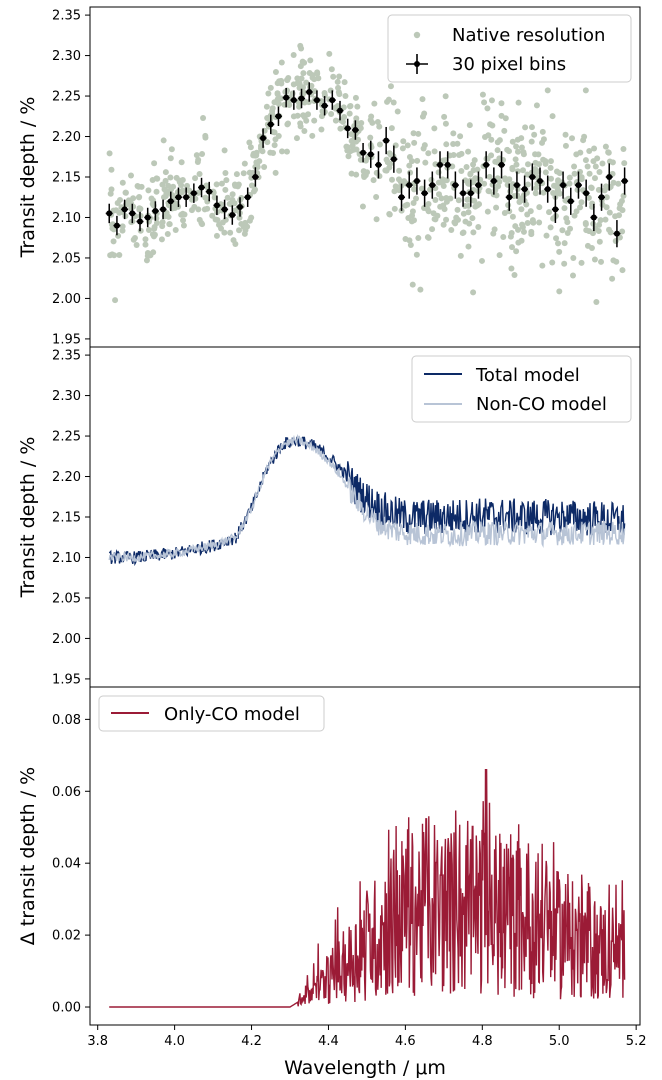 The image size is (662, 1080). Describe the element at coordinates (232, 714) in the screenshot. I see `legend-only-co-label: Only-CO model` at that location.